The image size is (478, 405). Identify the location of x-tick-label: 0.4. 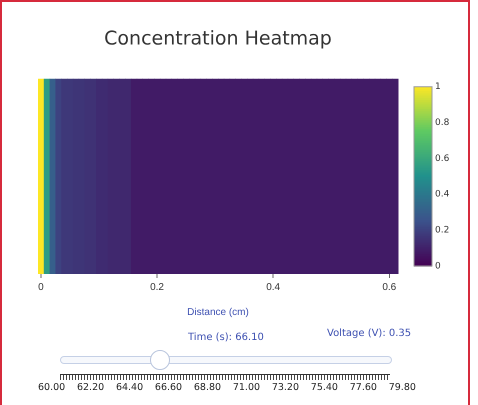
(273, 287).